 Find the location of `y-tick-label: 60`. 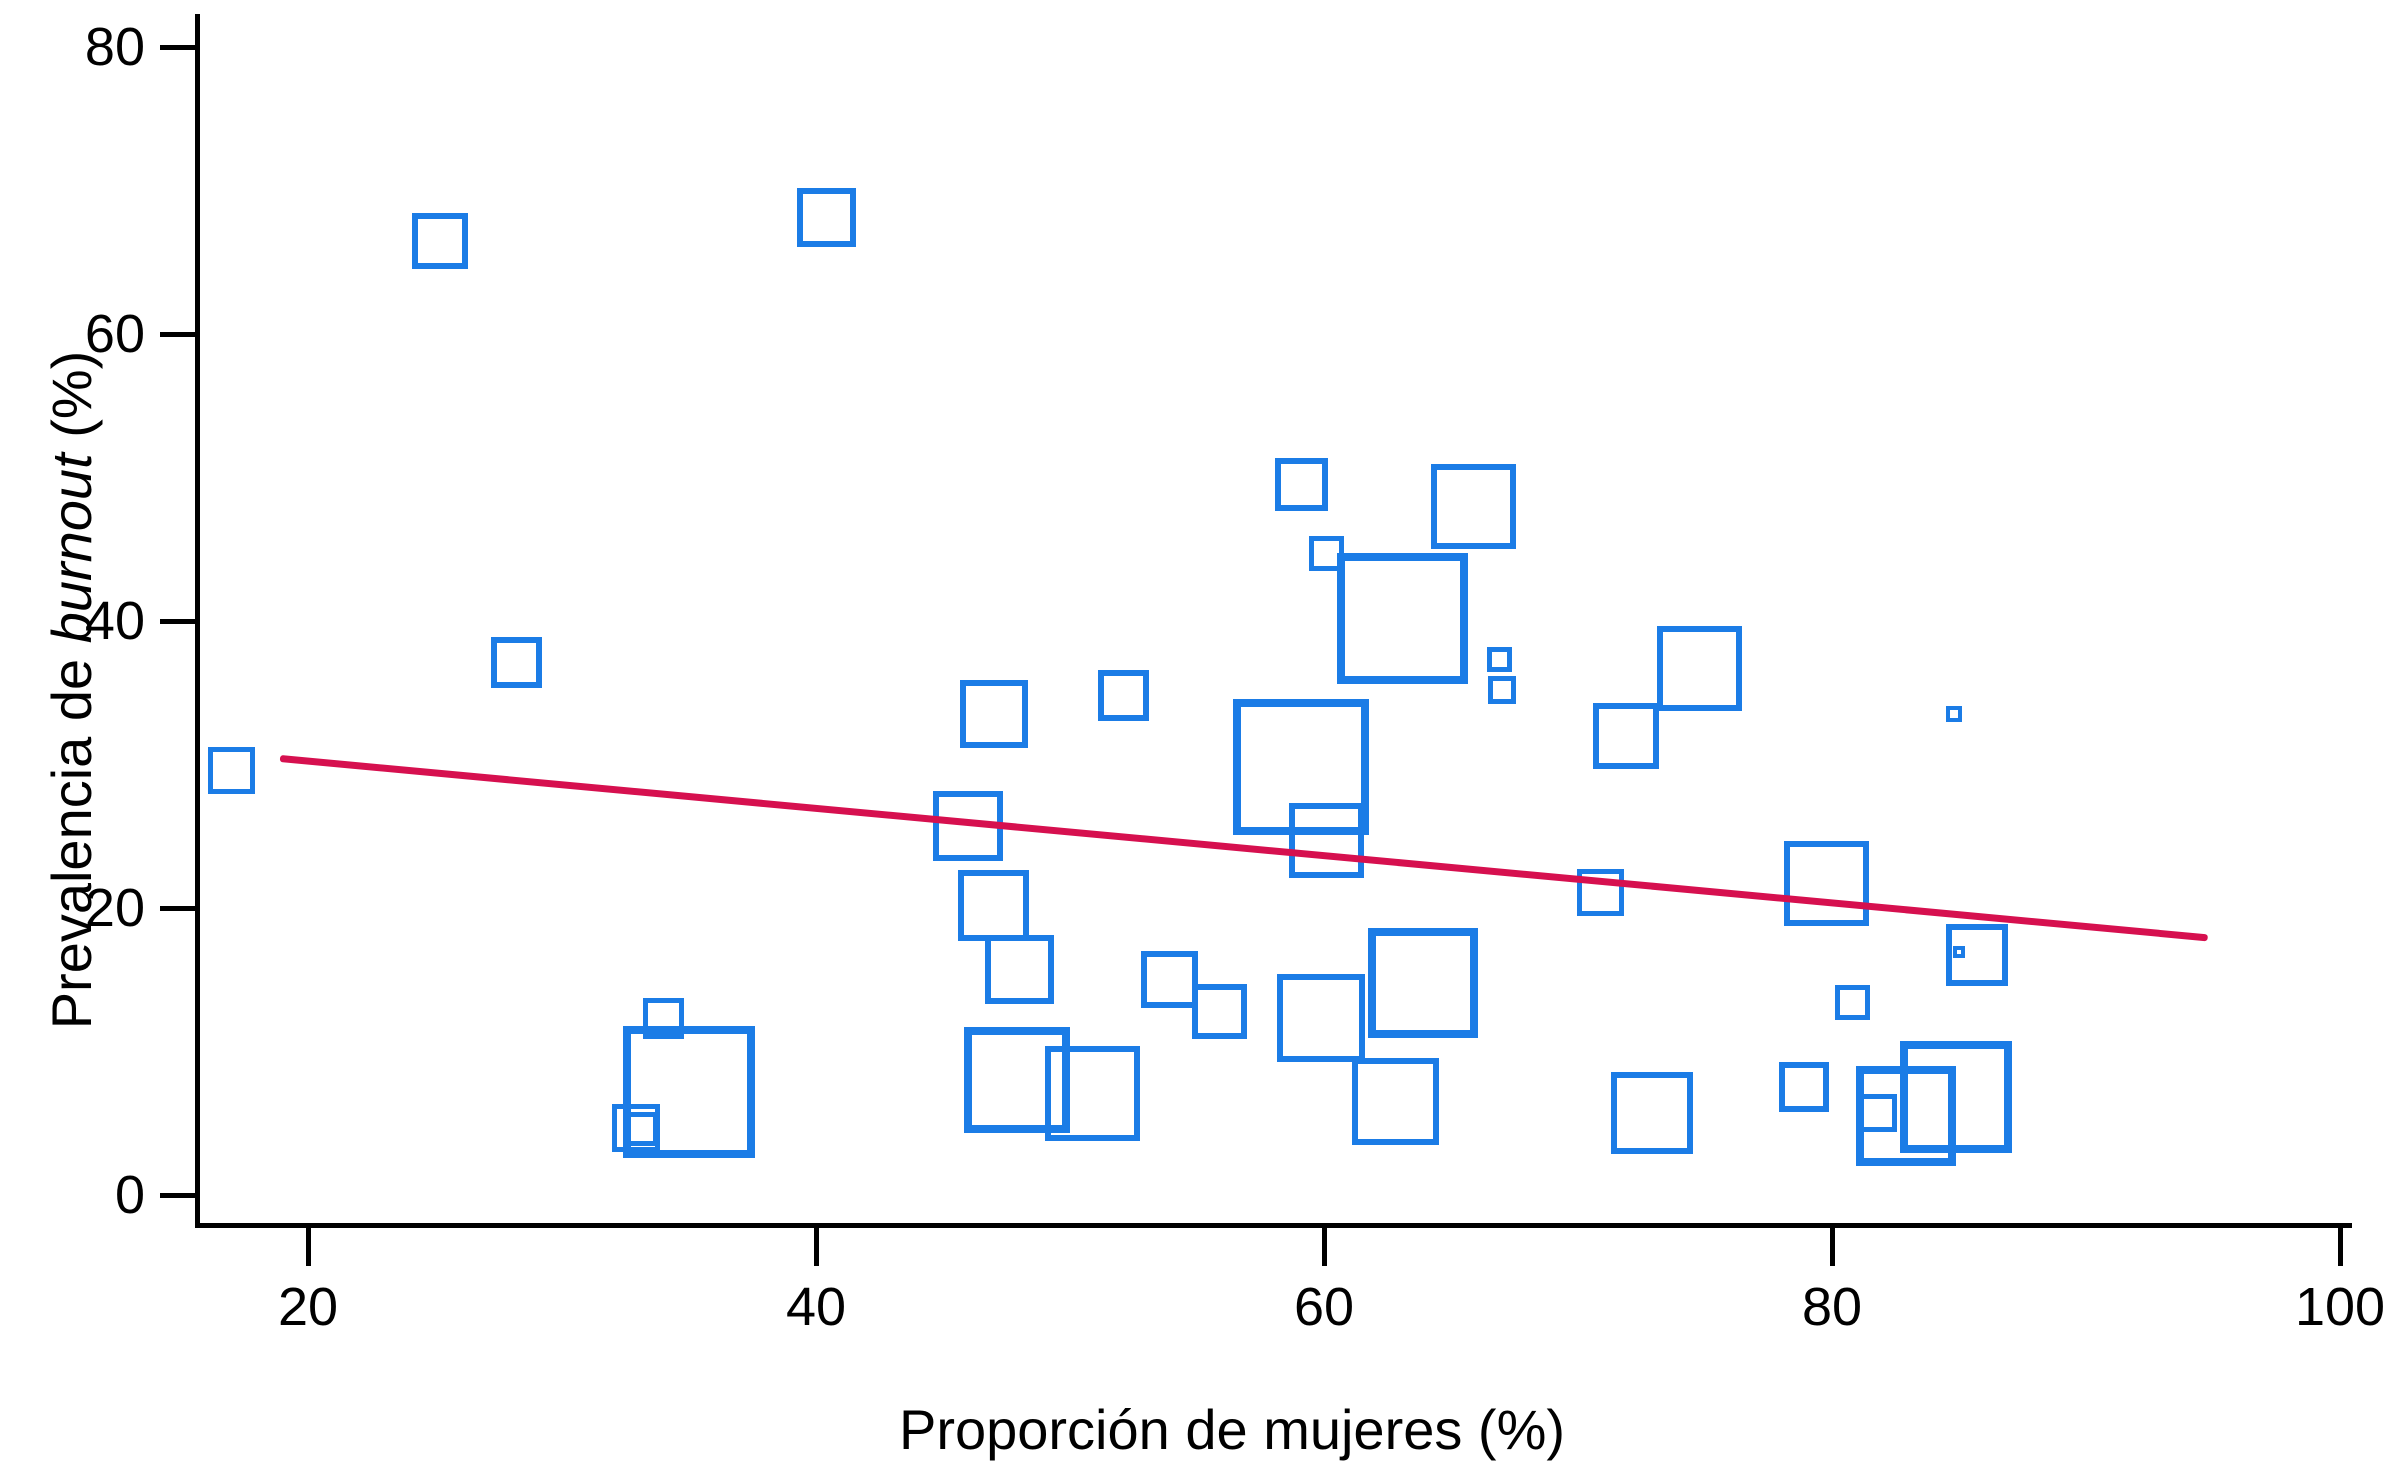

y-tick-label: 60 is located at coordinates (114, 334).